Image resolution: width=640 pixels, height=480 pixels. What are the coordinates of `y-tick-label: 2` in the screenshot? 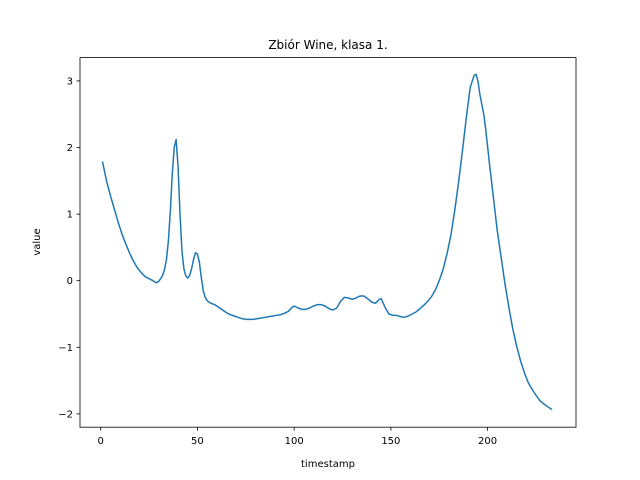 It's located at (70, 148).